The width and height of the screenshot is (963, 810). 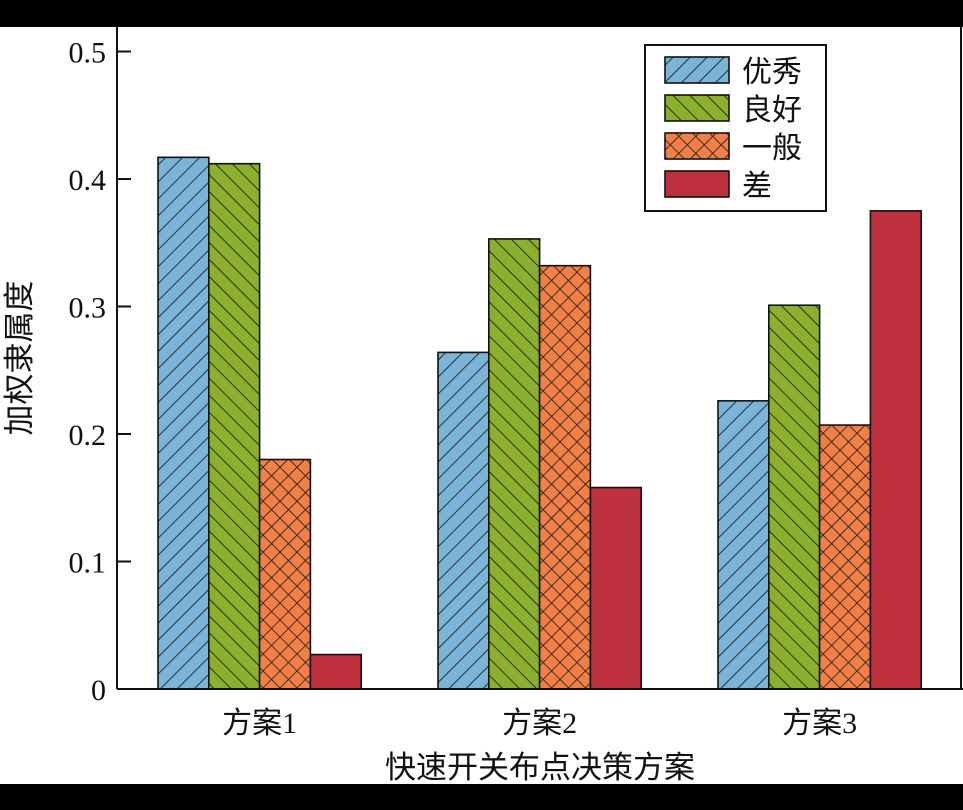 I want to click on y-tick-label: 0.2, so click(x=88, y=435).